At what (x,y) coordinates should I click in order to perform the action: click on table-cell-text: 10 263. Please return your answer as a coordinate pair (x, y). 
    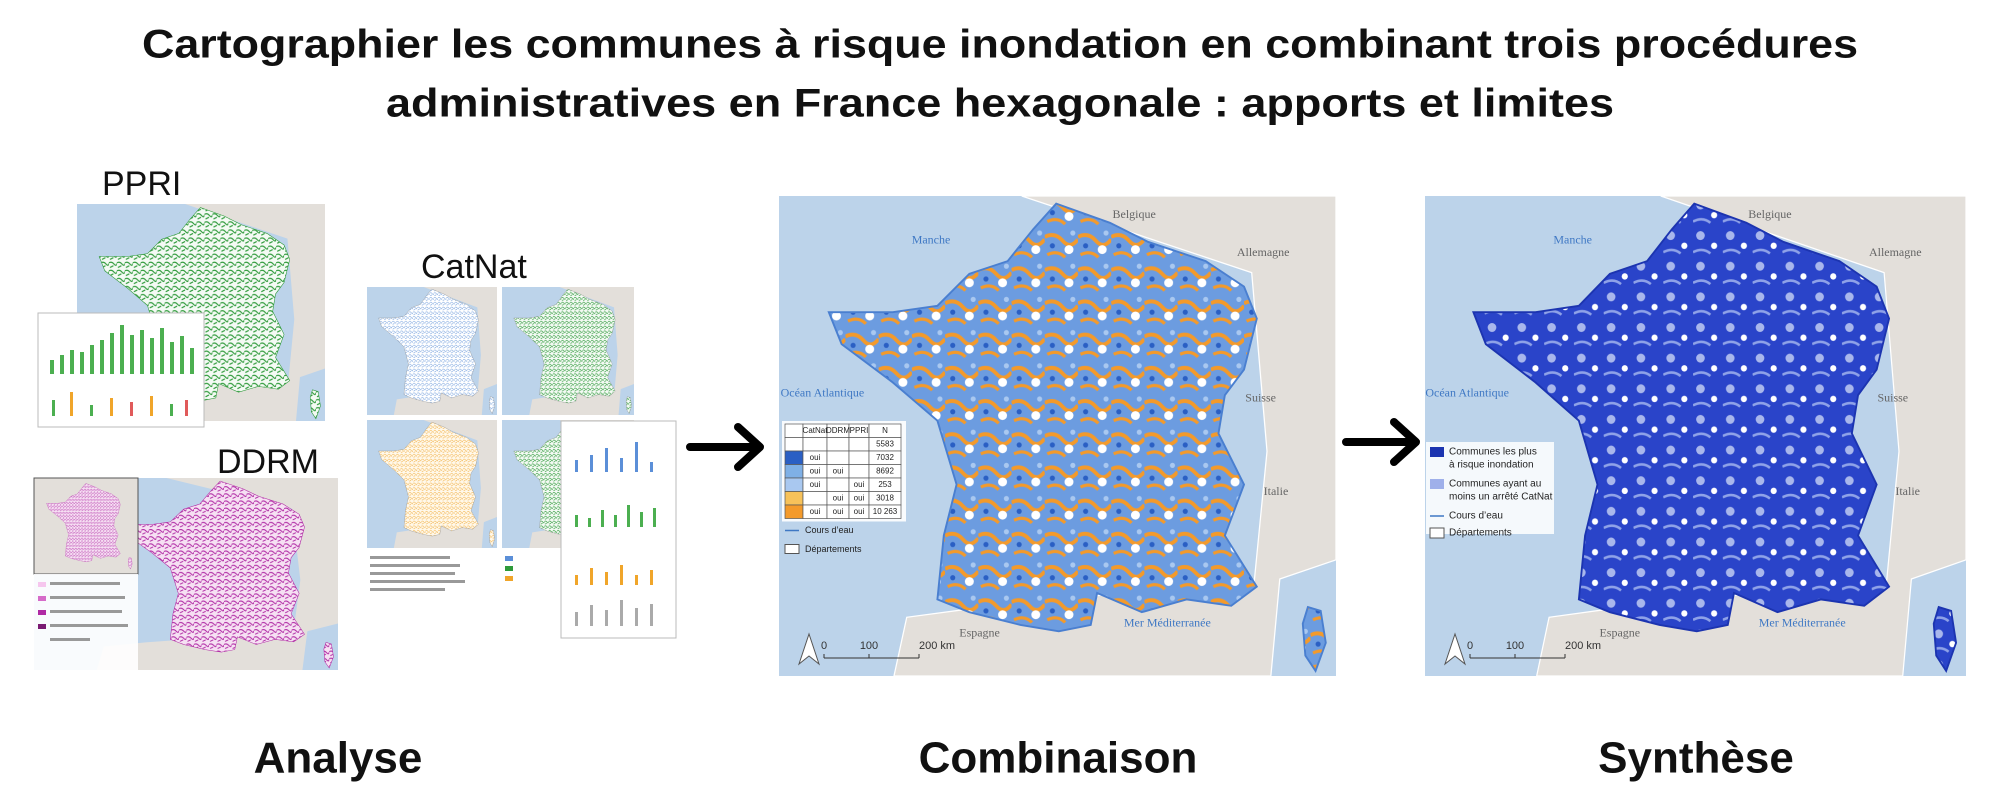
    Looking at the image, I should click on (885, 511).